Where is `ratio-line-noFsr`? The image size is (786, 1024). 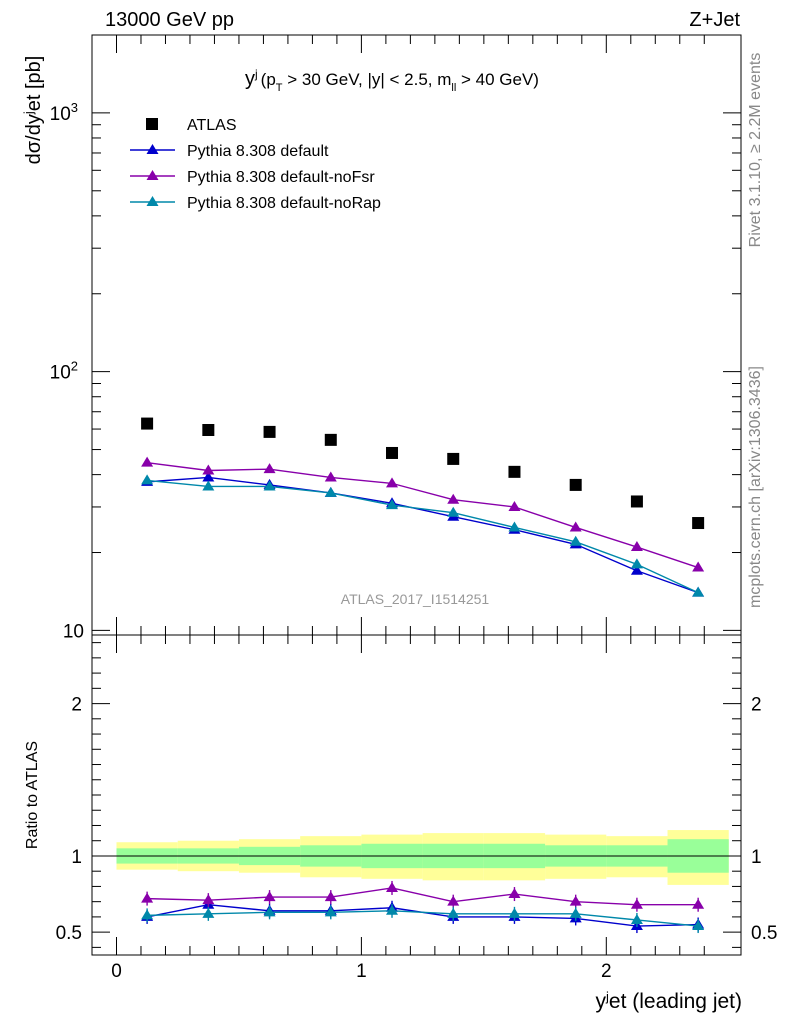 ratio-line-noFsr is located at coordinates (423, 896).